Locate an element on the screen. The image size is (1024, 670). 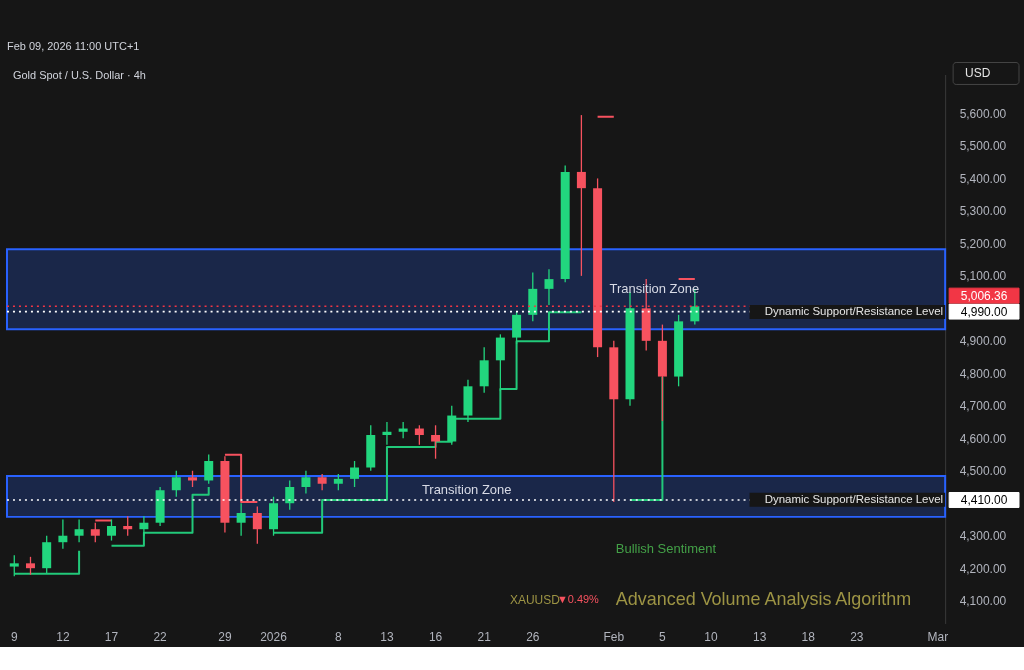
chart-title: Gold Spot / U.S. Dollar · 4h is located at coordinates (79, 75).